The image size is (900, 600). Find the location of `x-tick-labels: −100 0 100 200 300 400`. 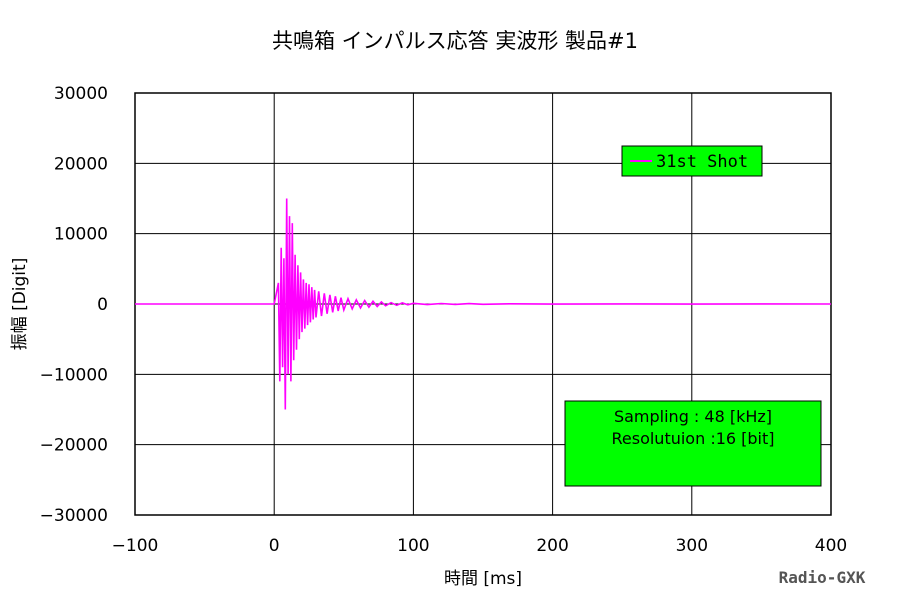

x-tick-labels: −100 0 100 200 300 400 is located at coordinates (480, 546).